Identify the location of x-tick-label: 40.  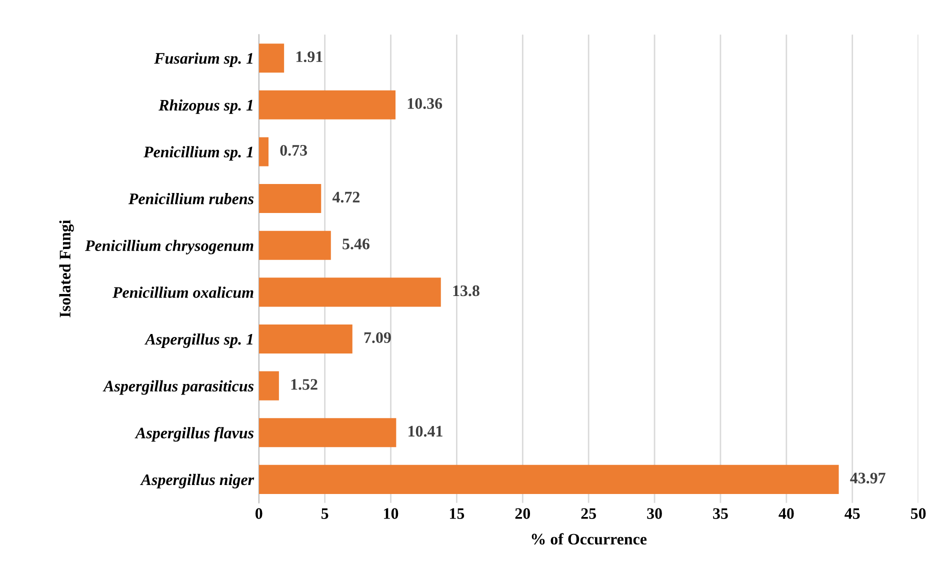
(786, 513).